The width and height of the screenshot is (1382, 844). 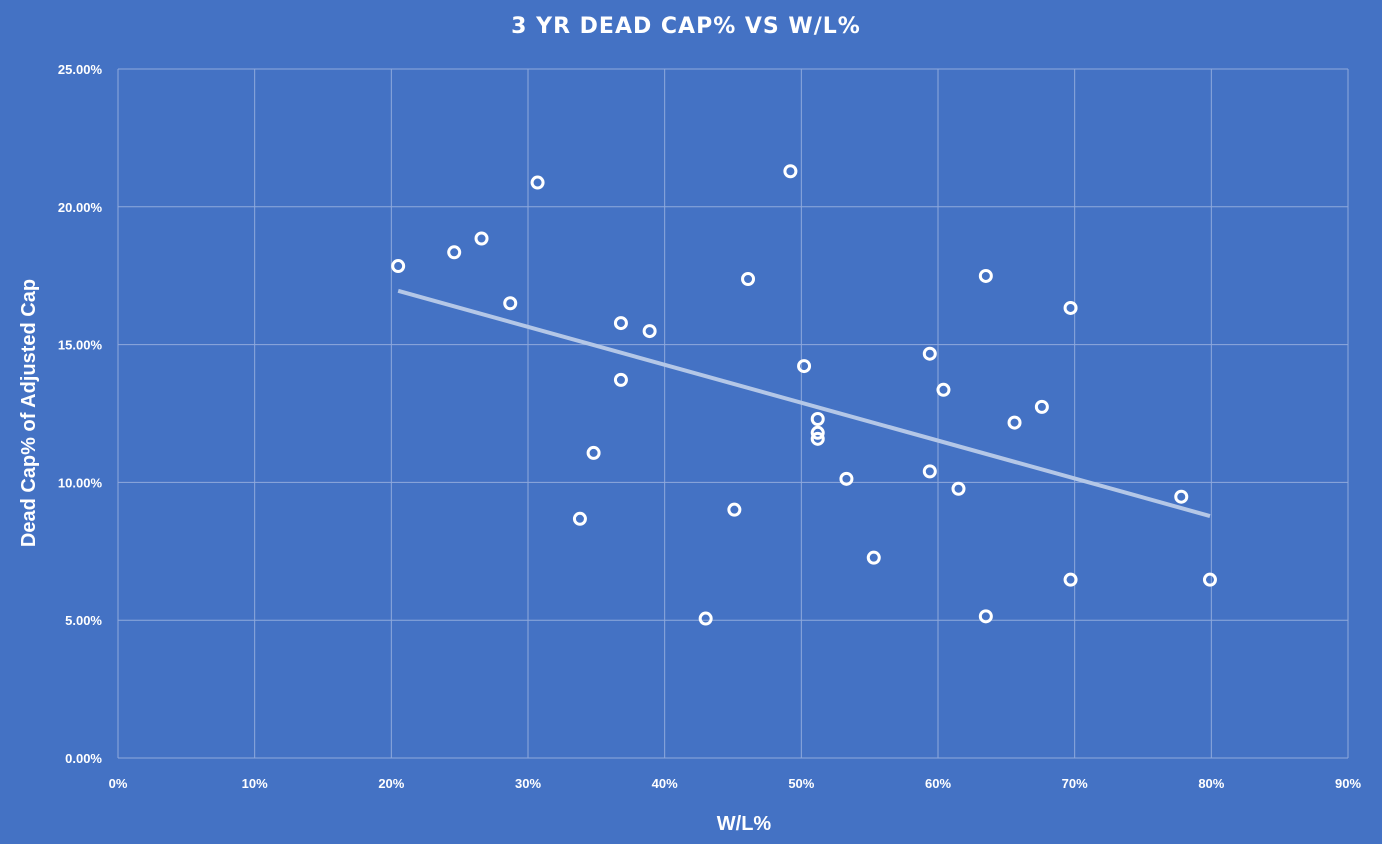 What do you see at coordinates (255, 783) in the screenshot?
I see `x-tick-label: 10%` at bounding box center [255, 783].